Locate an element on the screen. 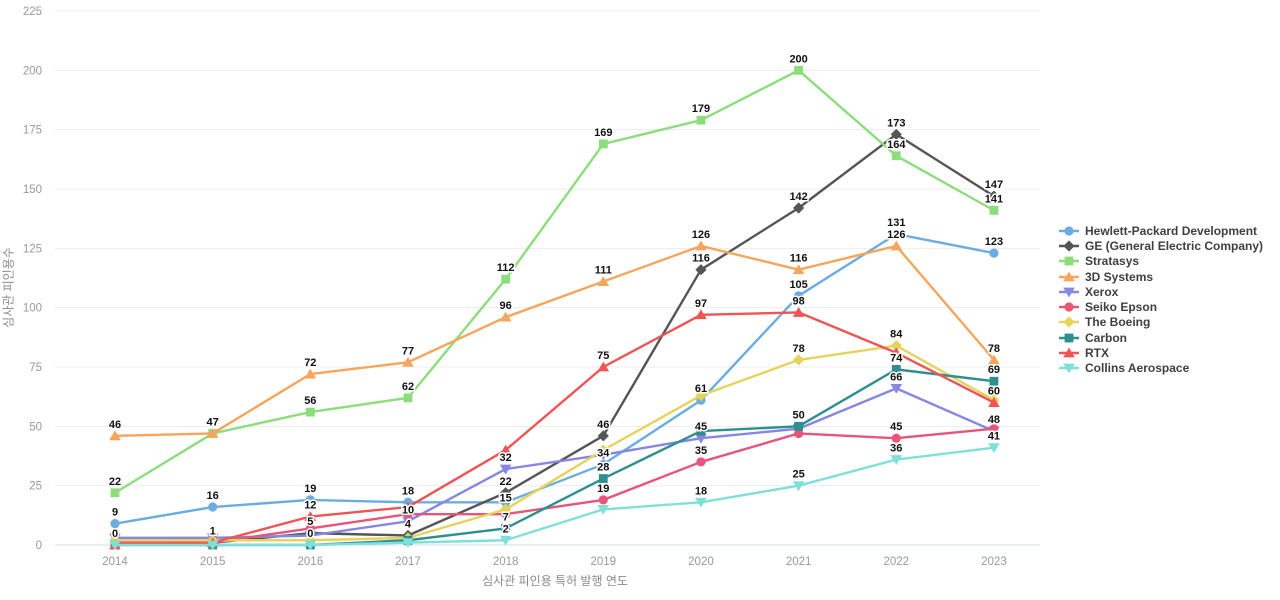 Image resolution: width=1280 pixels, height=600 pixels. data-point-label: 16 is located at coordinates (213, 496).